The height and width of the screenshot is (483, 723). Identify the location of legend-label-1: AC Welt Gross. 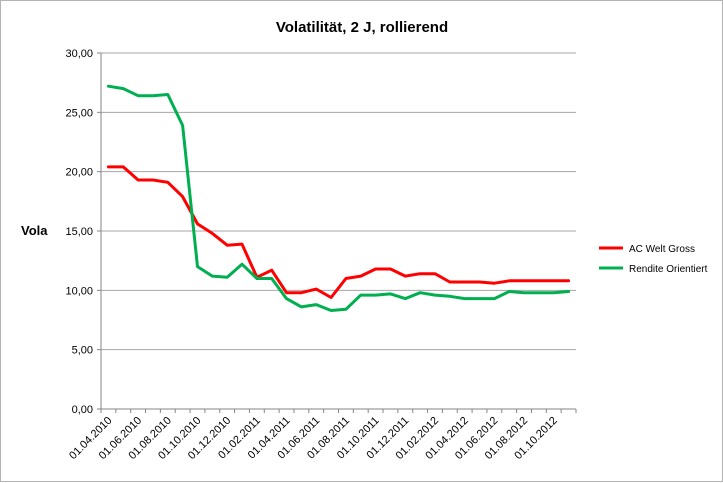
(662, 249).